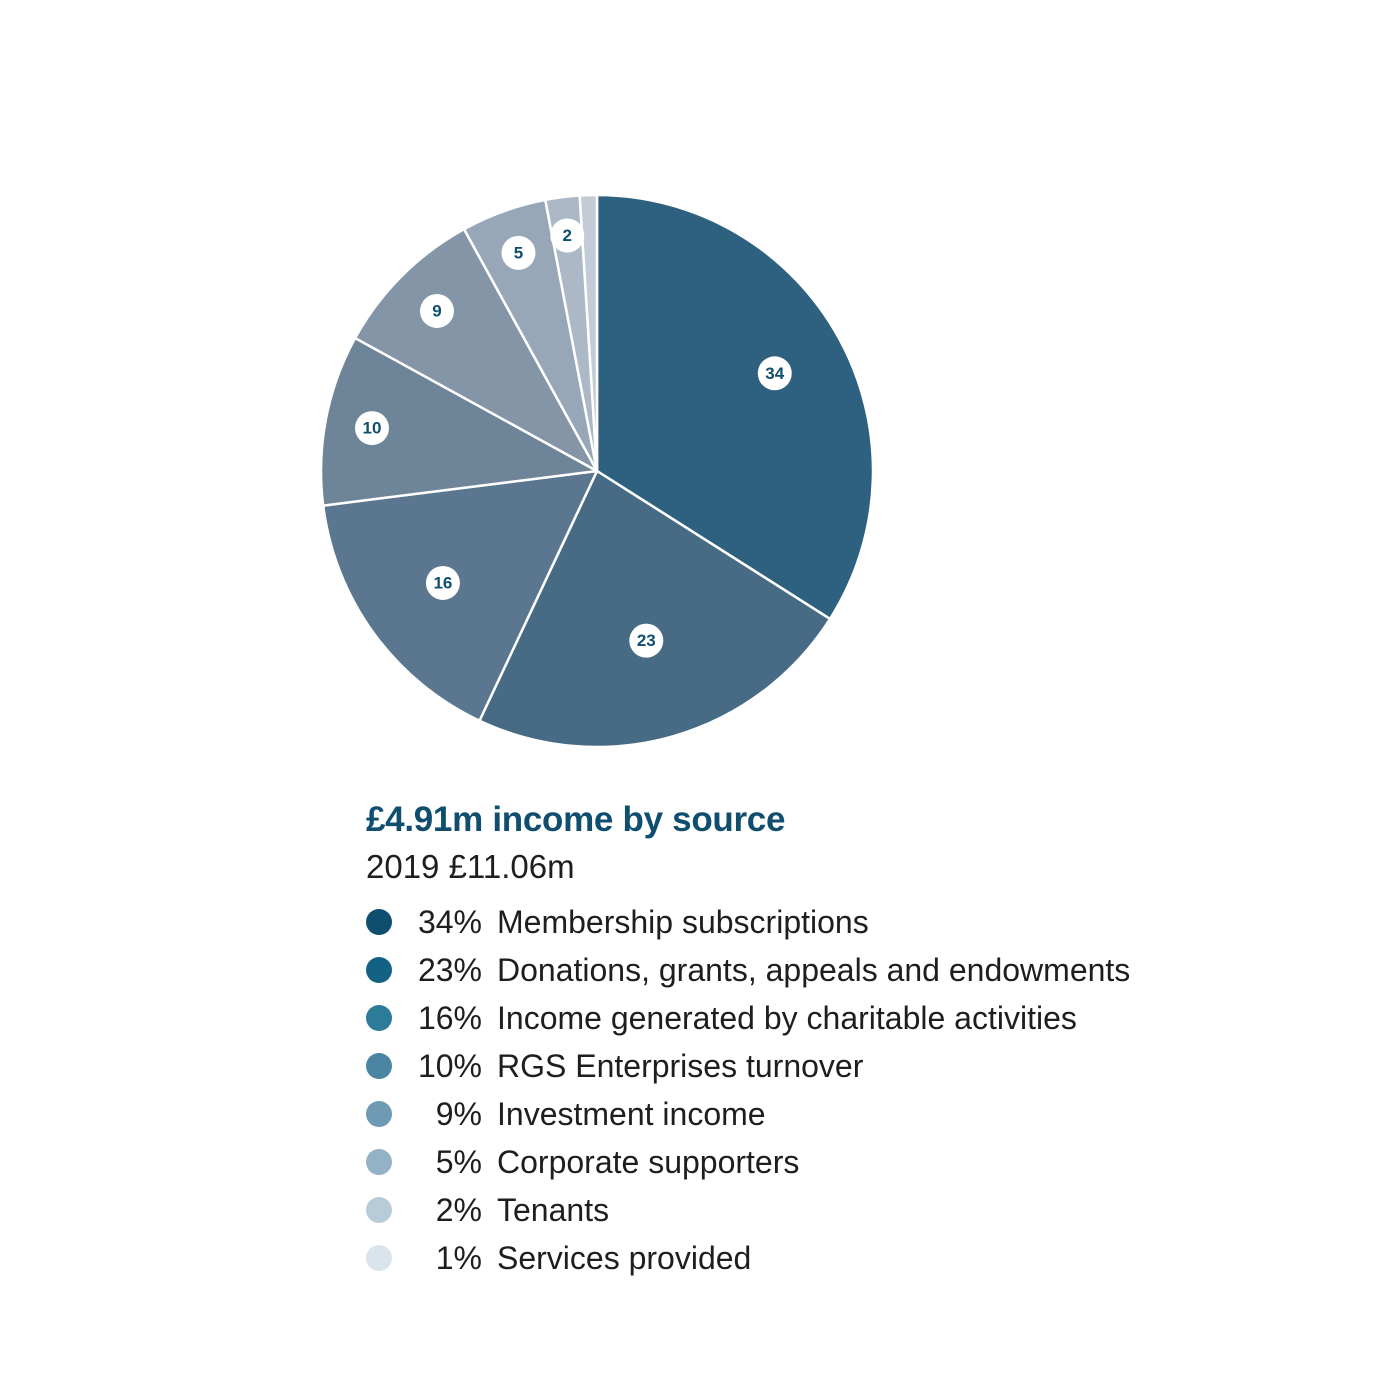 This screenshot has width=1400, height=1400. Describe the element at coordinates (683, 921) in the screenshot. I see `legend-label: Membership subscriptions` at that location.